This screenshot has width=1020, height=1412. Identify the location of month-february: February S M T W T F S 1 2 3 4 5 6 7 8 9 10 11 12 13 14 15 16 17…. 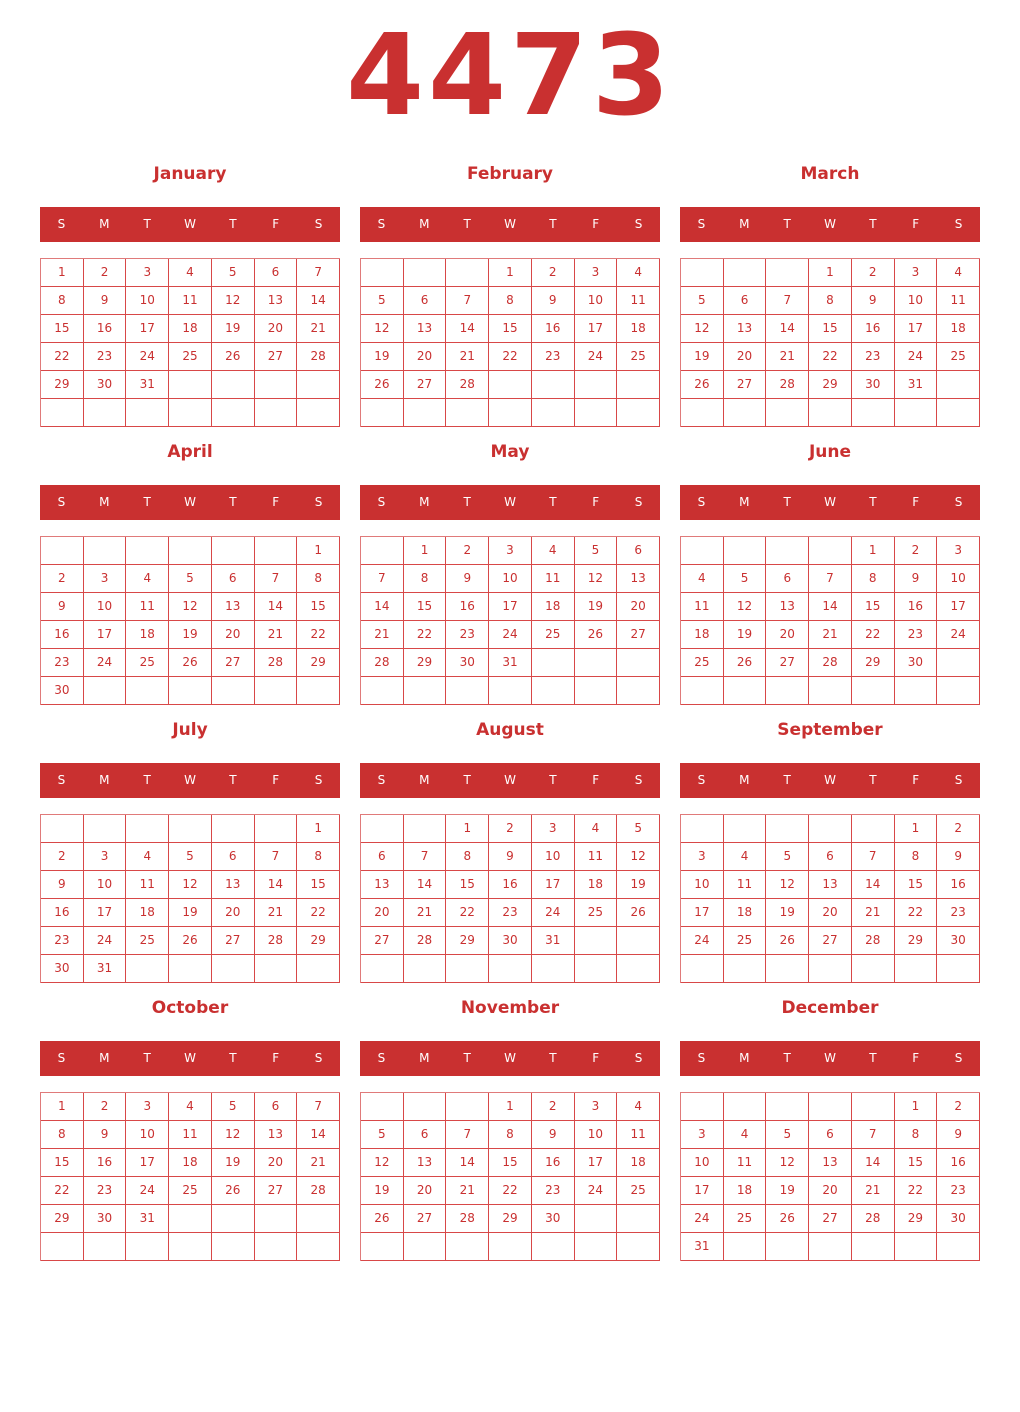
(510, 293).